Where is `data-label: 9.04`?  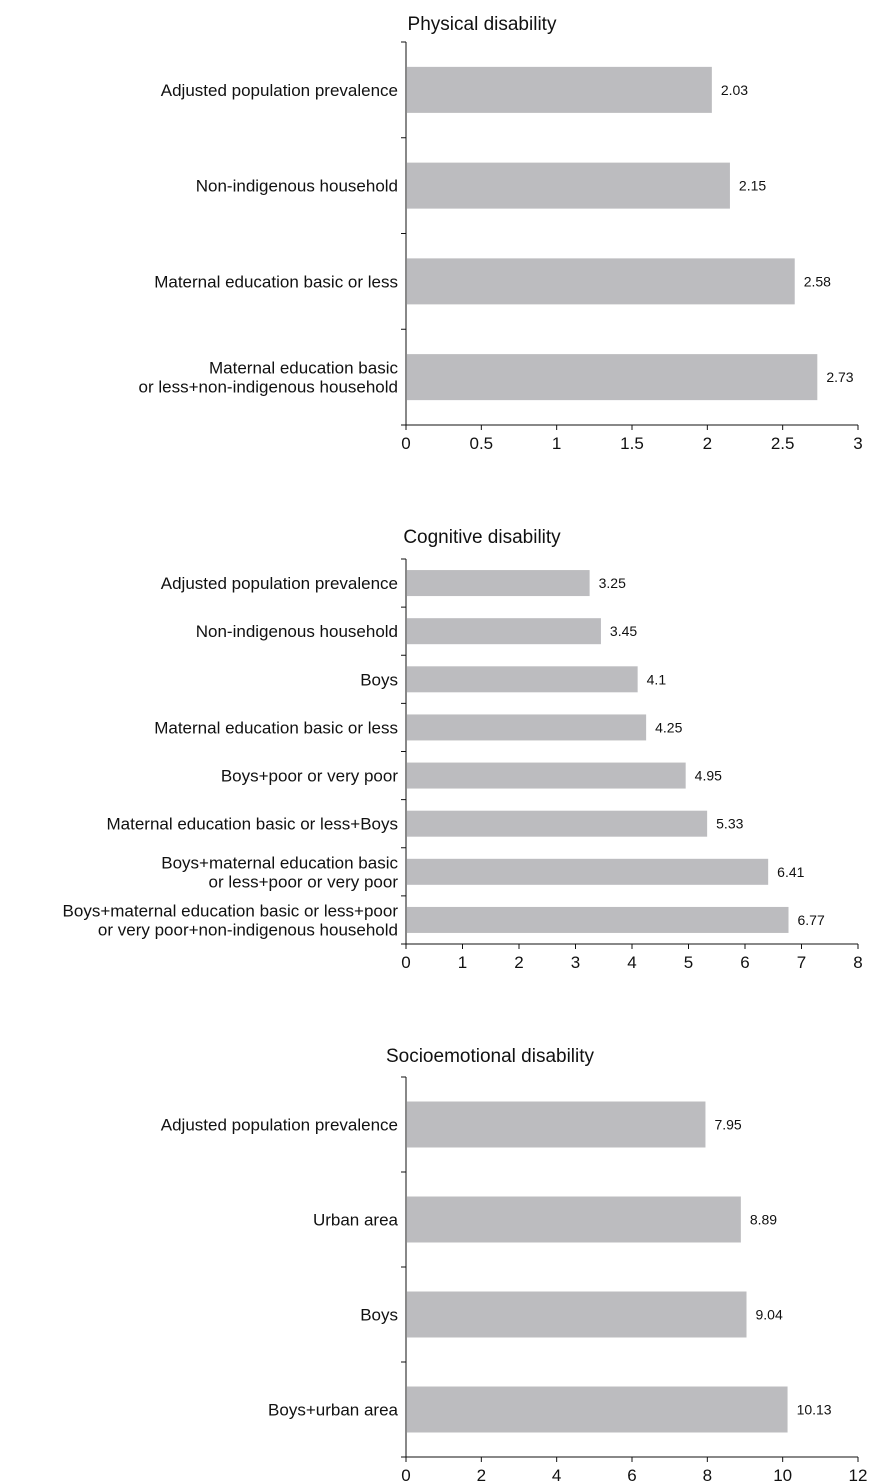 data-label: 9.04 is located at coordinates (769, 1315).